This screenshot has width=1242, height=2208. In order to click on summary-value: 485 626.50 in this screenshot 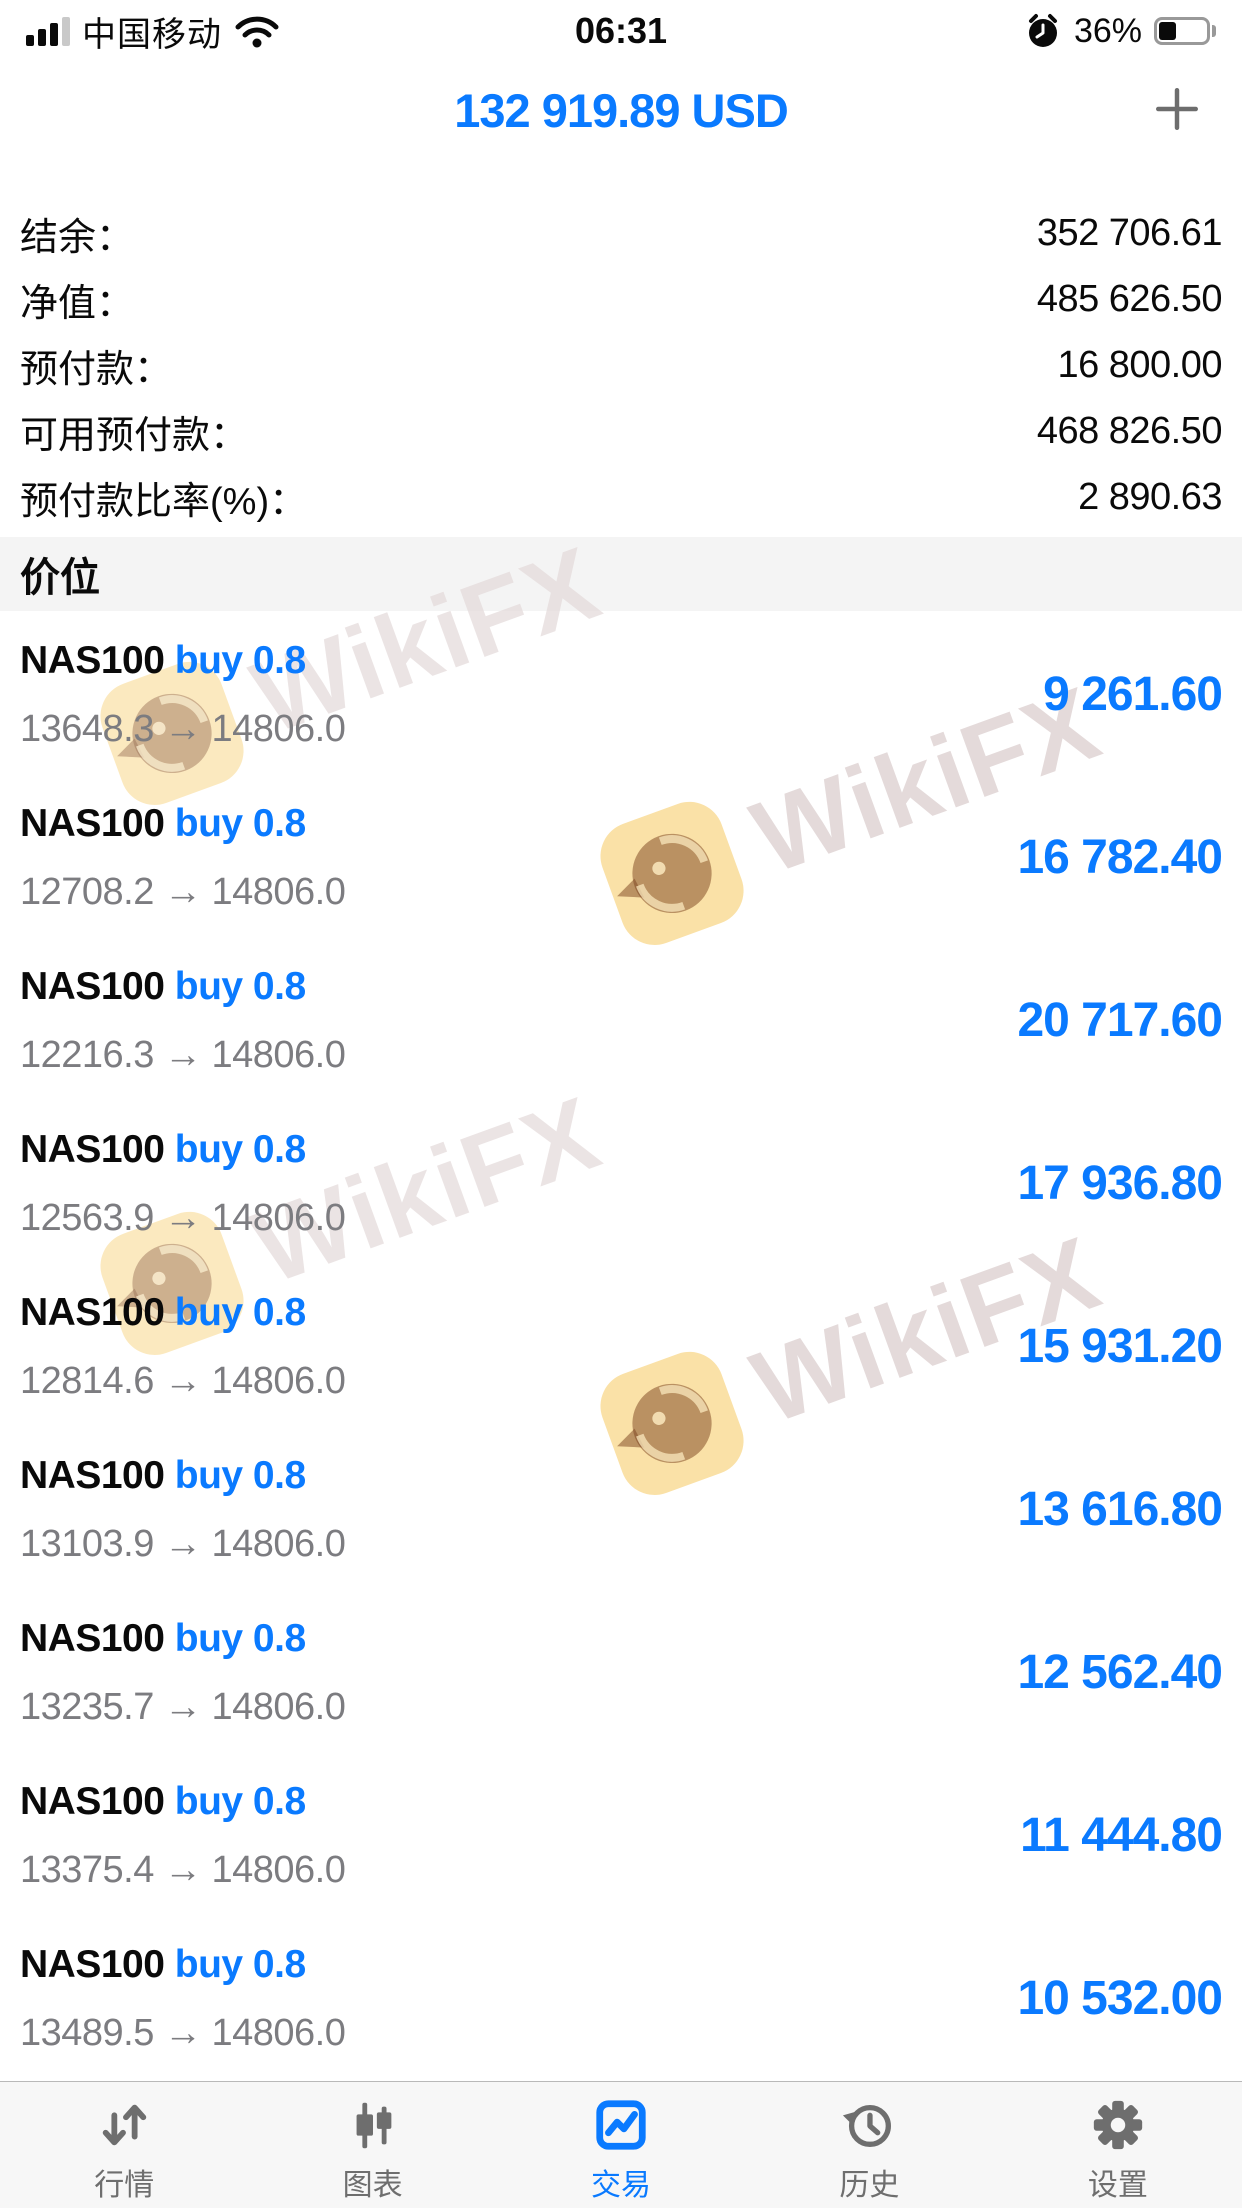, I will do `click(1129, 298)`.